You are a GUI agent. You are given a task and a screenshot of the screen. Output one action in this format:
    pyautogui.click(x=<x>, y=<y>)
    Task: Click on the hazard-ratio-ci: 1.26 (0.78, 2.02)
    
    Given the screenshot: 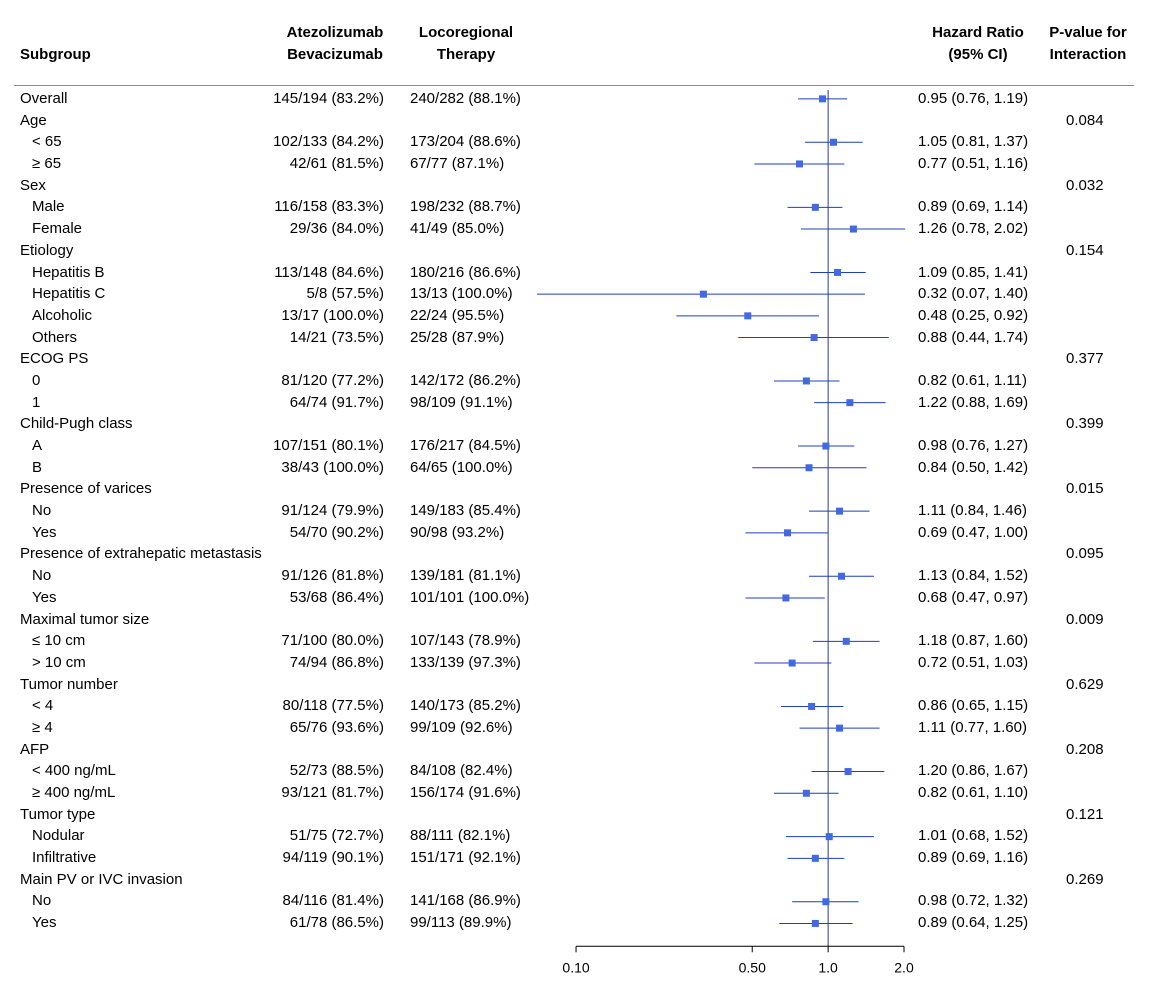 What is the action you would take?
    pyautogui.click(x=973, y=229)
    